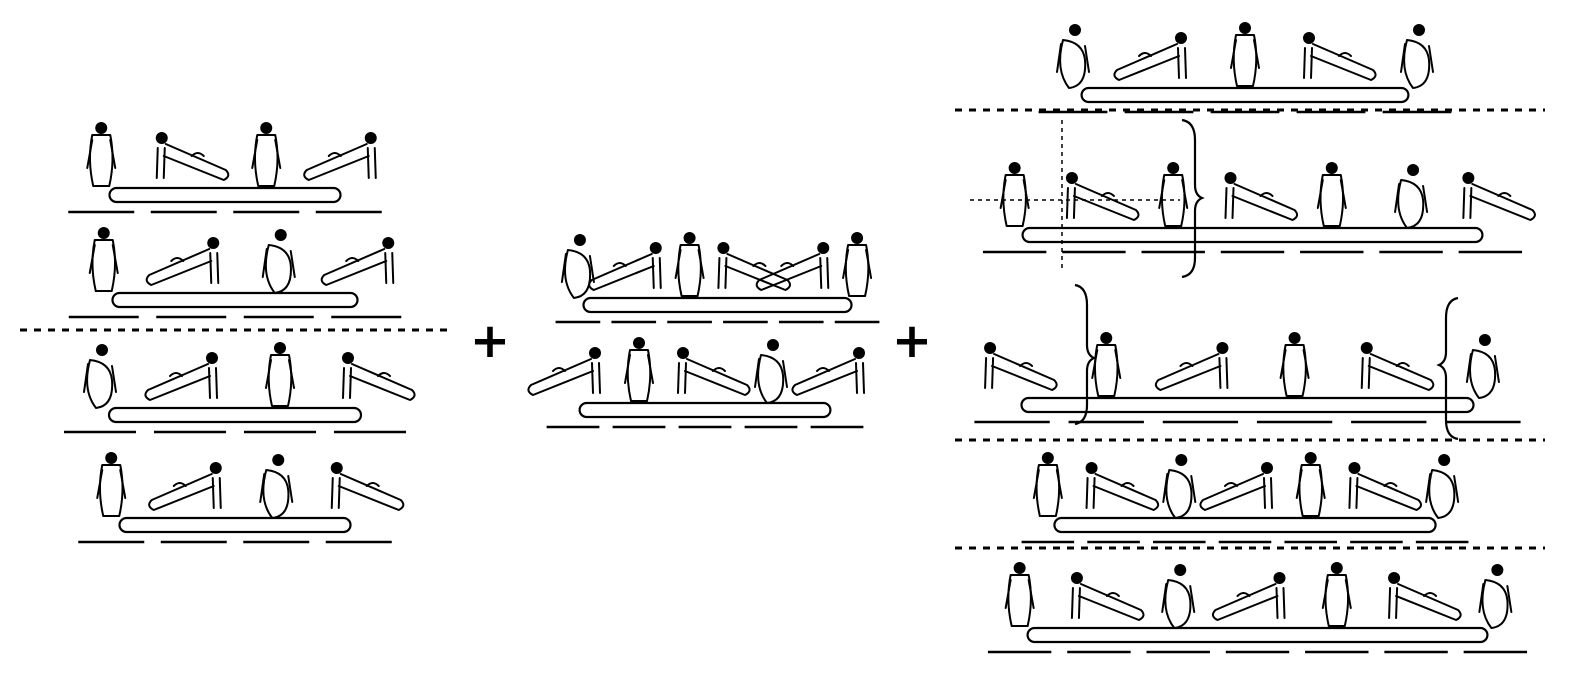  Describe the element at coordinates (490, 341) in the screenshot. I see `plus-operator-1: +` at that location.